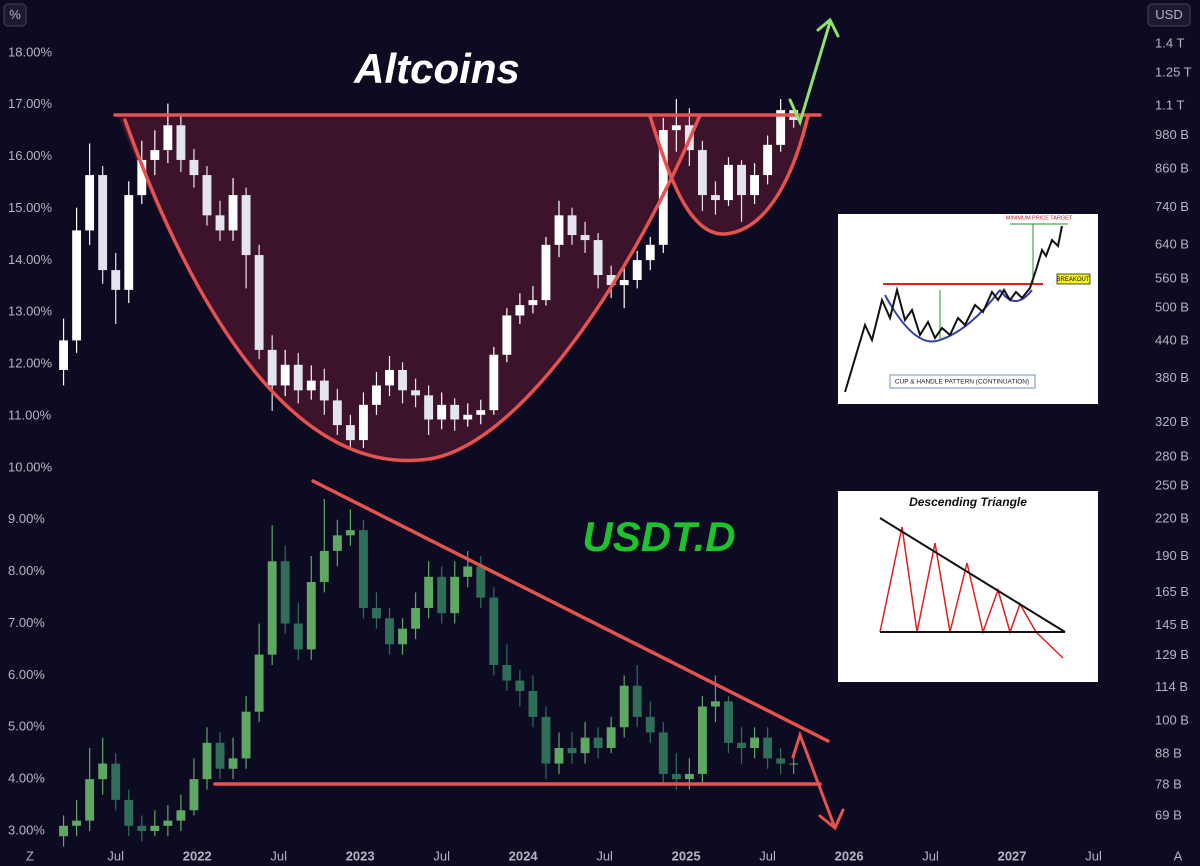 This screenshot has height=866, width=1200. Describe the element at coordinates (197, 855) in the screenshot. I see `x-tick-label: 2022` at that location.